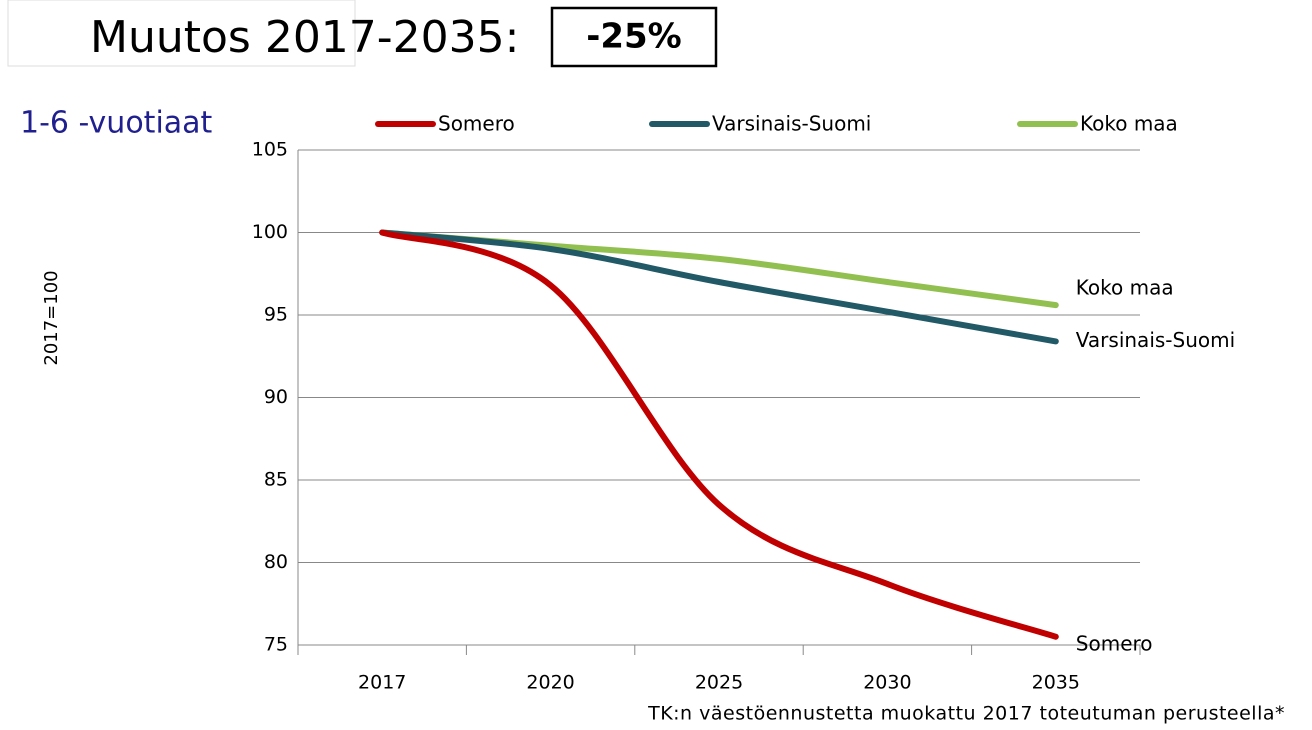  What do you see at coordinates (270, 150) in the screenshot?
I see `y-tick-label: 105` at bounding box center [270, 150].